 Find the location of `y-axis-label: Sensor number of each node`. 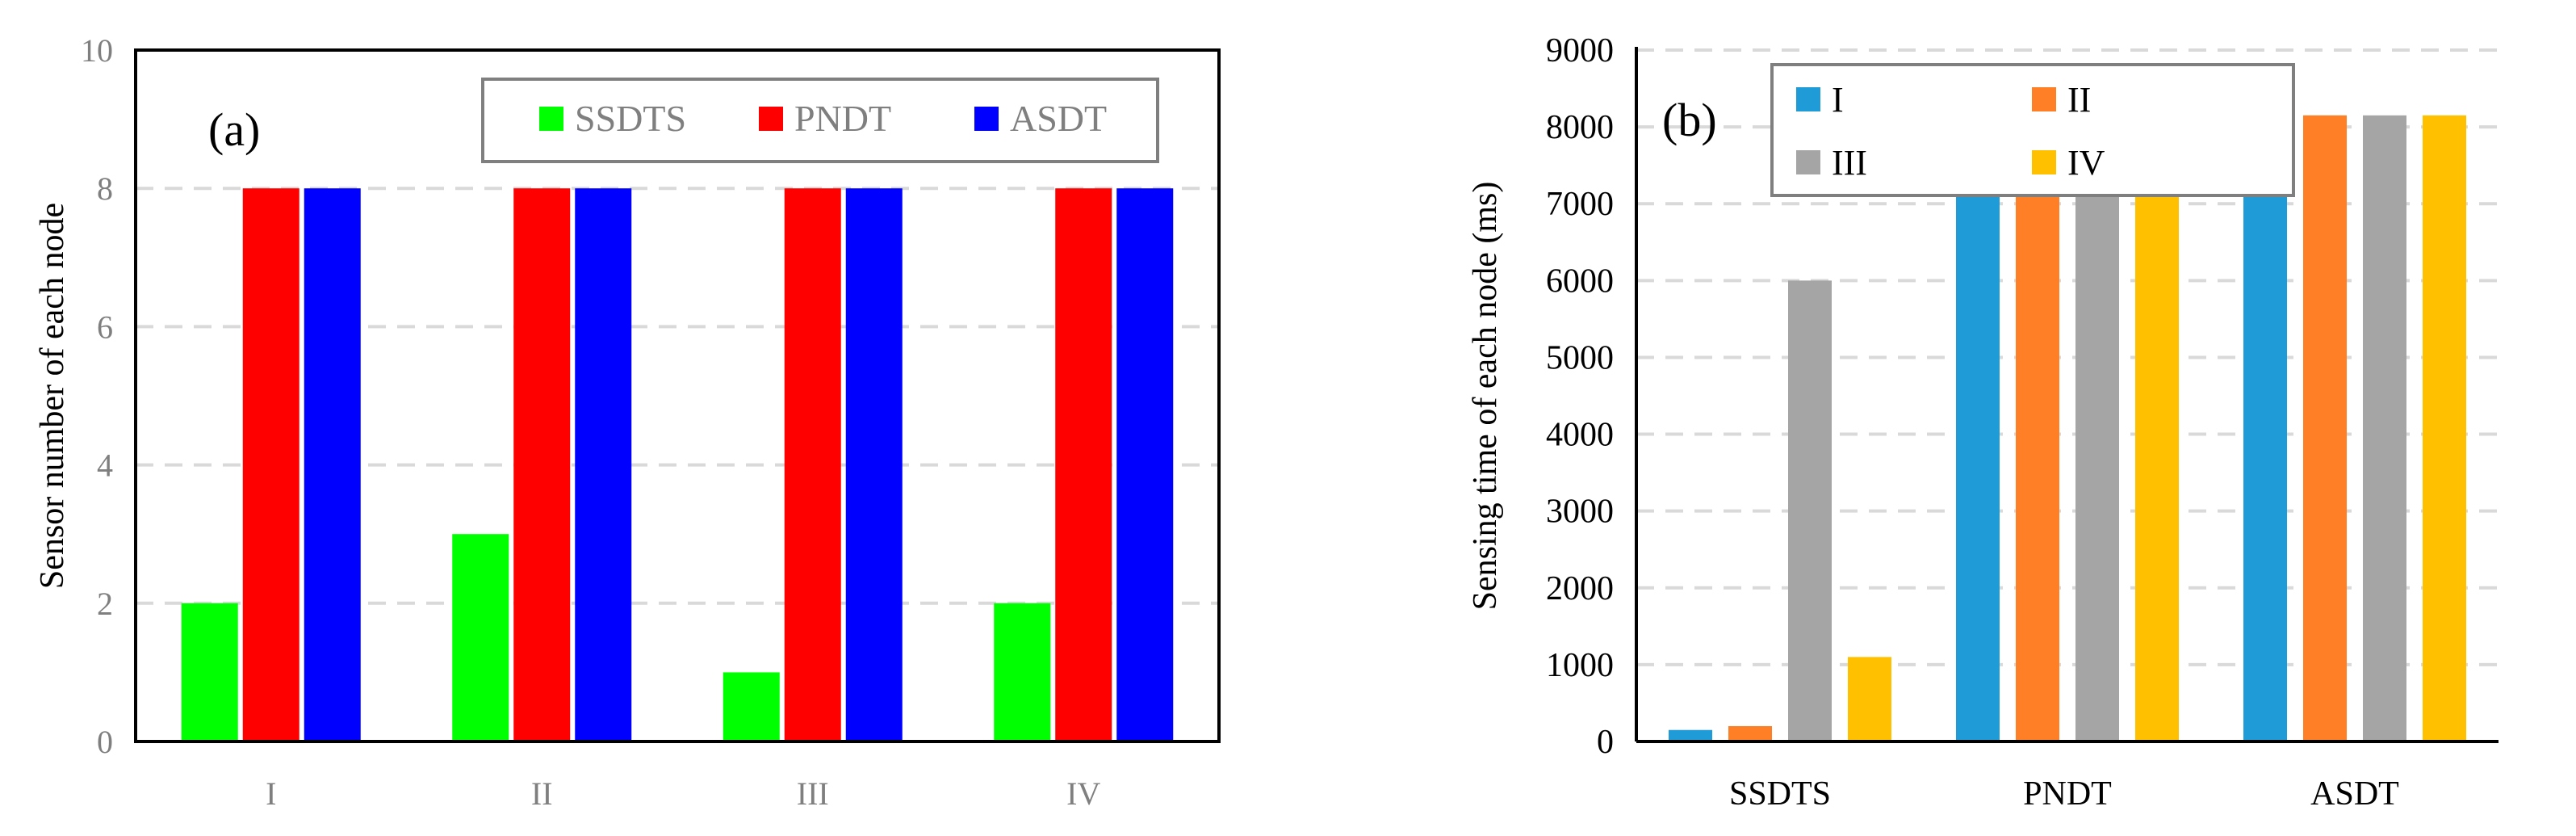

y-axis-label: Sensor number of each node is located at coordinates (53, 396).